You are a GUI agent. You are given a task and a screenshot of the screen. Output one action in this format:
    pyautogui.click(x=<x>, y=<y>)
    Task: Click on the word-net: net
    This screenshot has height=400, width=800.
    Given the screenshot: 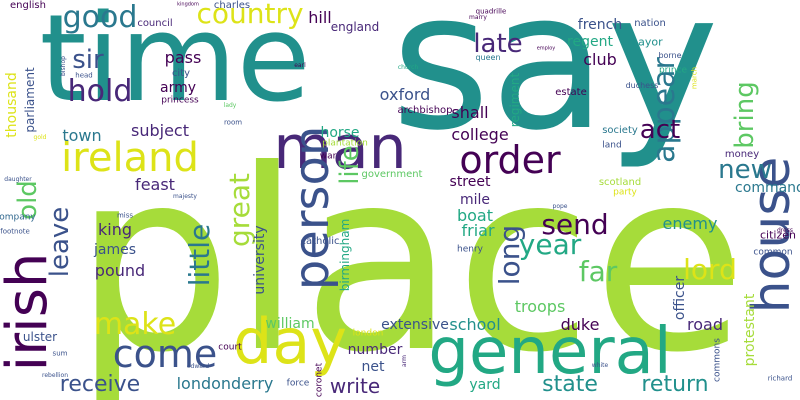 What is the action you would take?
    pyautogui.click(x=373, y=367)
    